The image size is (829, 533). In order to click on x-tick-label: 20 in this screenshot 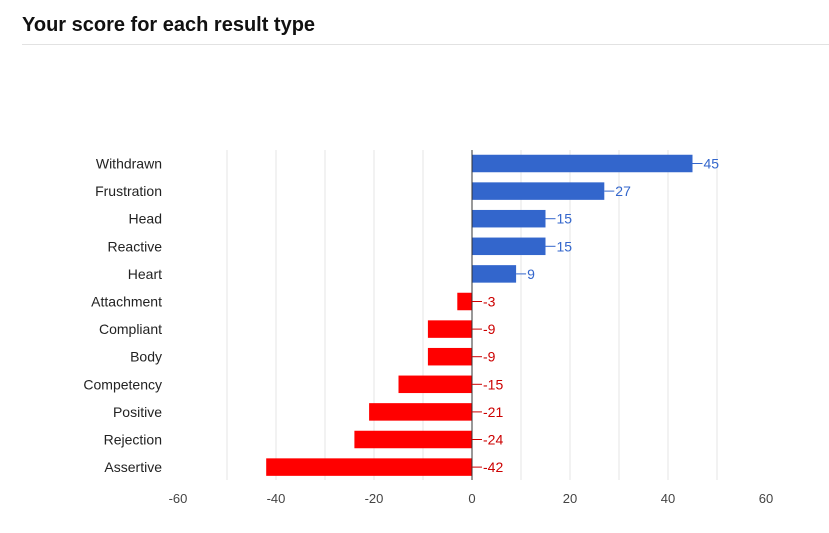, I will do `click(570, 498)`.